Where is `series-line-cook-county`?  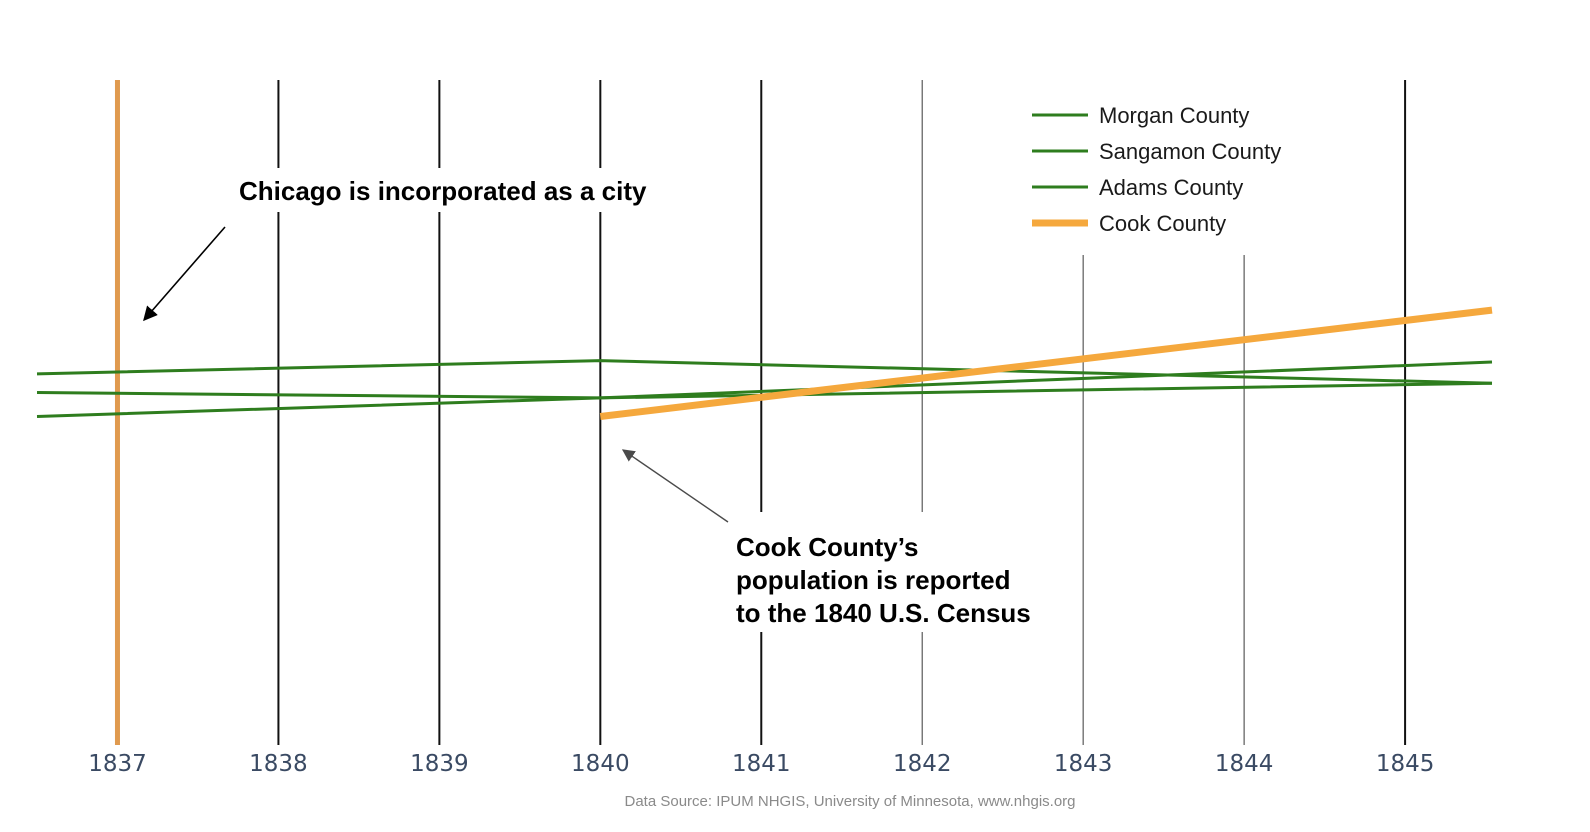 series-line-cook-county is located at coordinates (1046, 363).